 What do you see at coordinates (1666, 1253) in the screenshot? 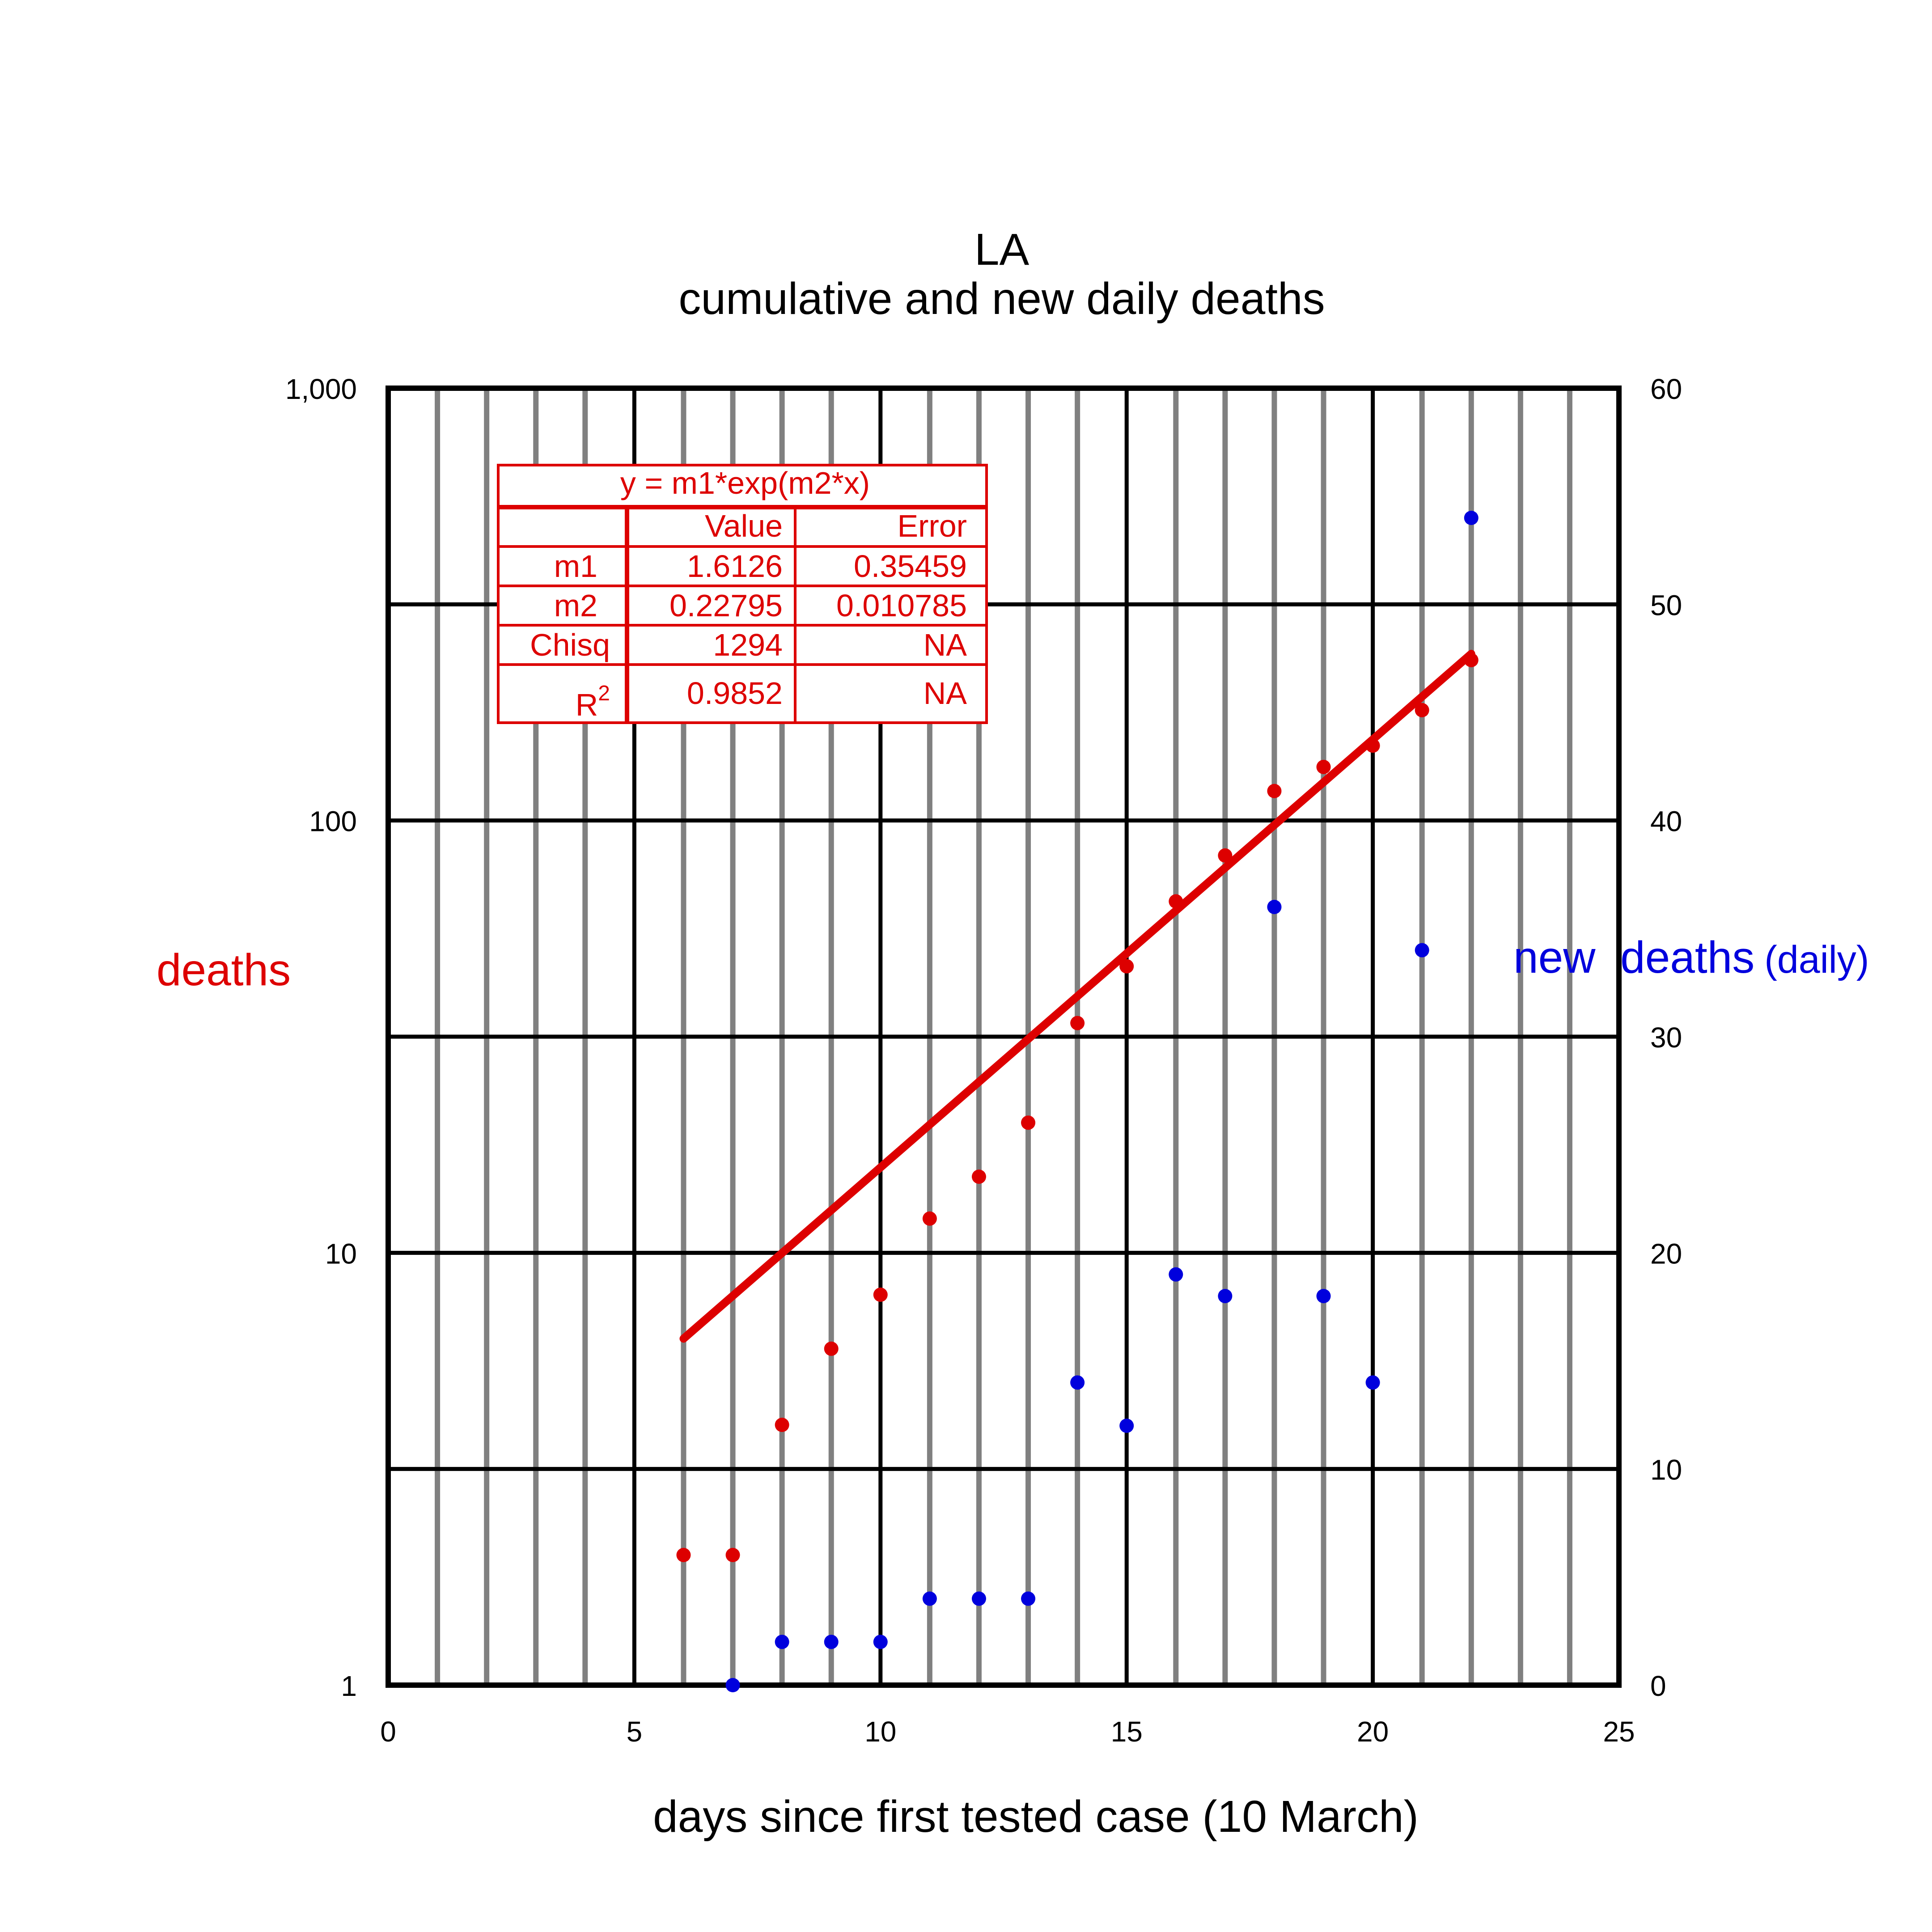
I see `y-right-tick-label: 20` at bounding box center [1666, 1253].